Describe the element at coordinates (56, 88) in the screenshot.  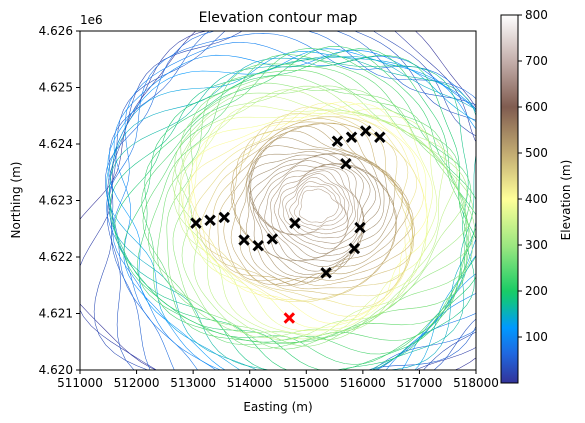
I see `y-tick-label: 4.625` at that location.